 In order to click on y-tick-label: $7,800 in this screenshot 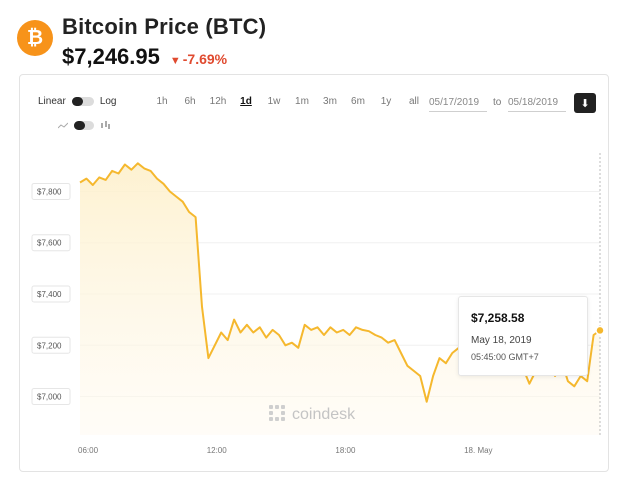, I will do `click(49, 191)`.